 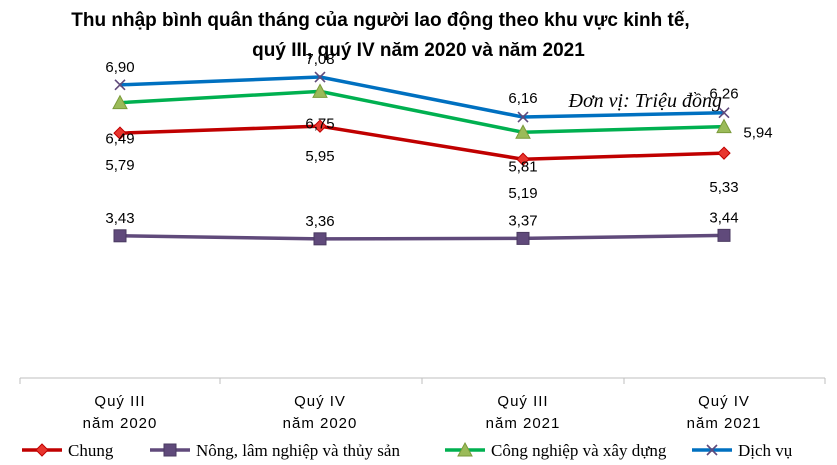 I want to click on data-label-1-0: 3,43, so click(x=119, y=218).